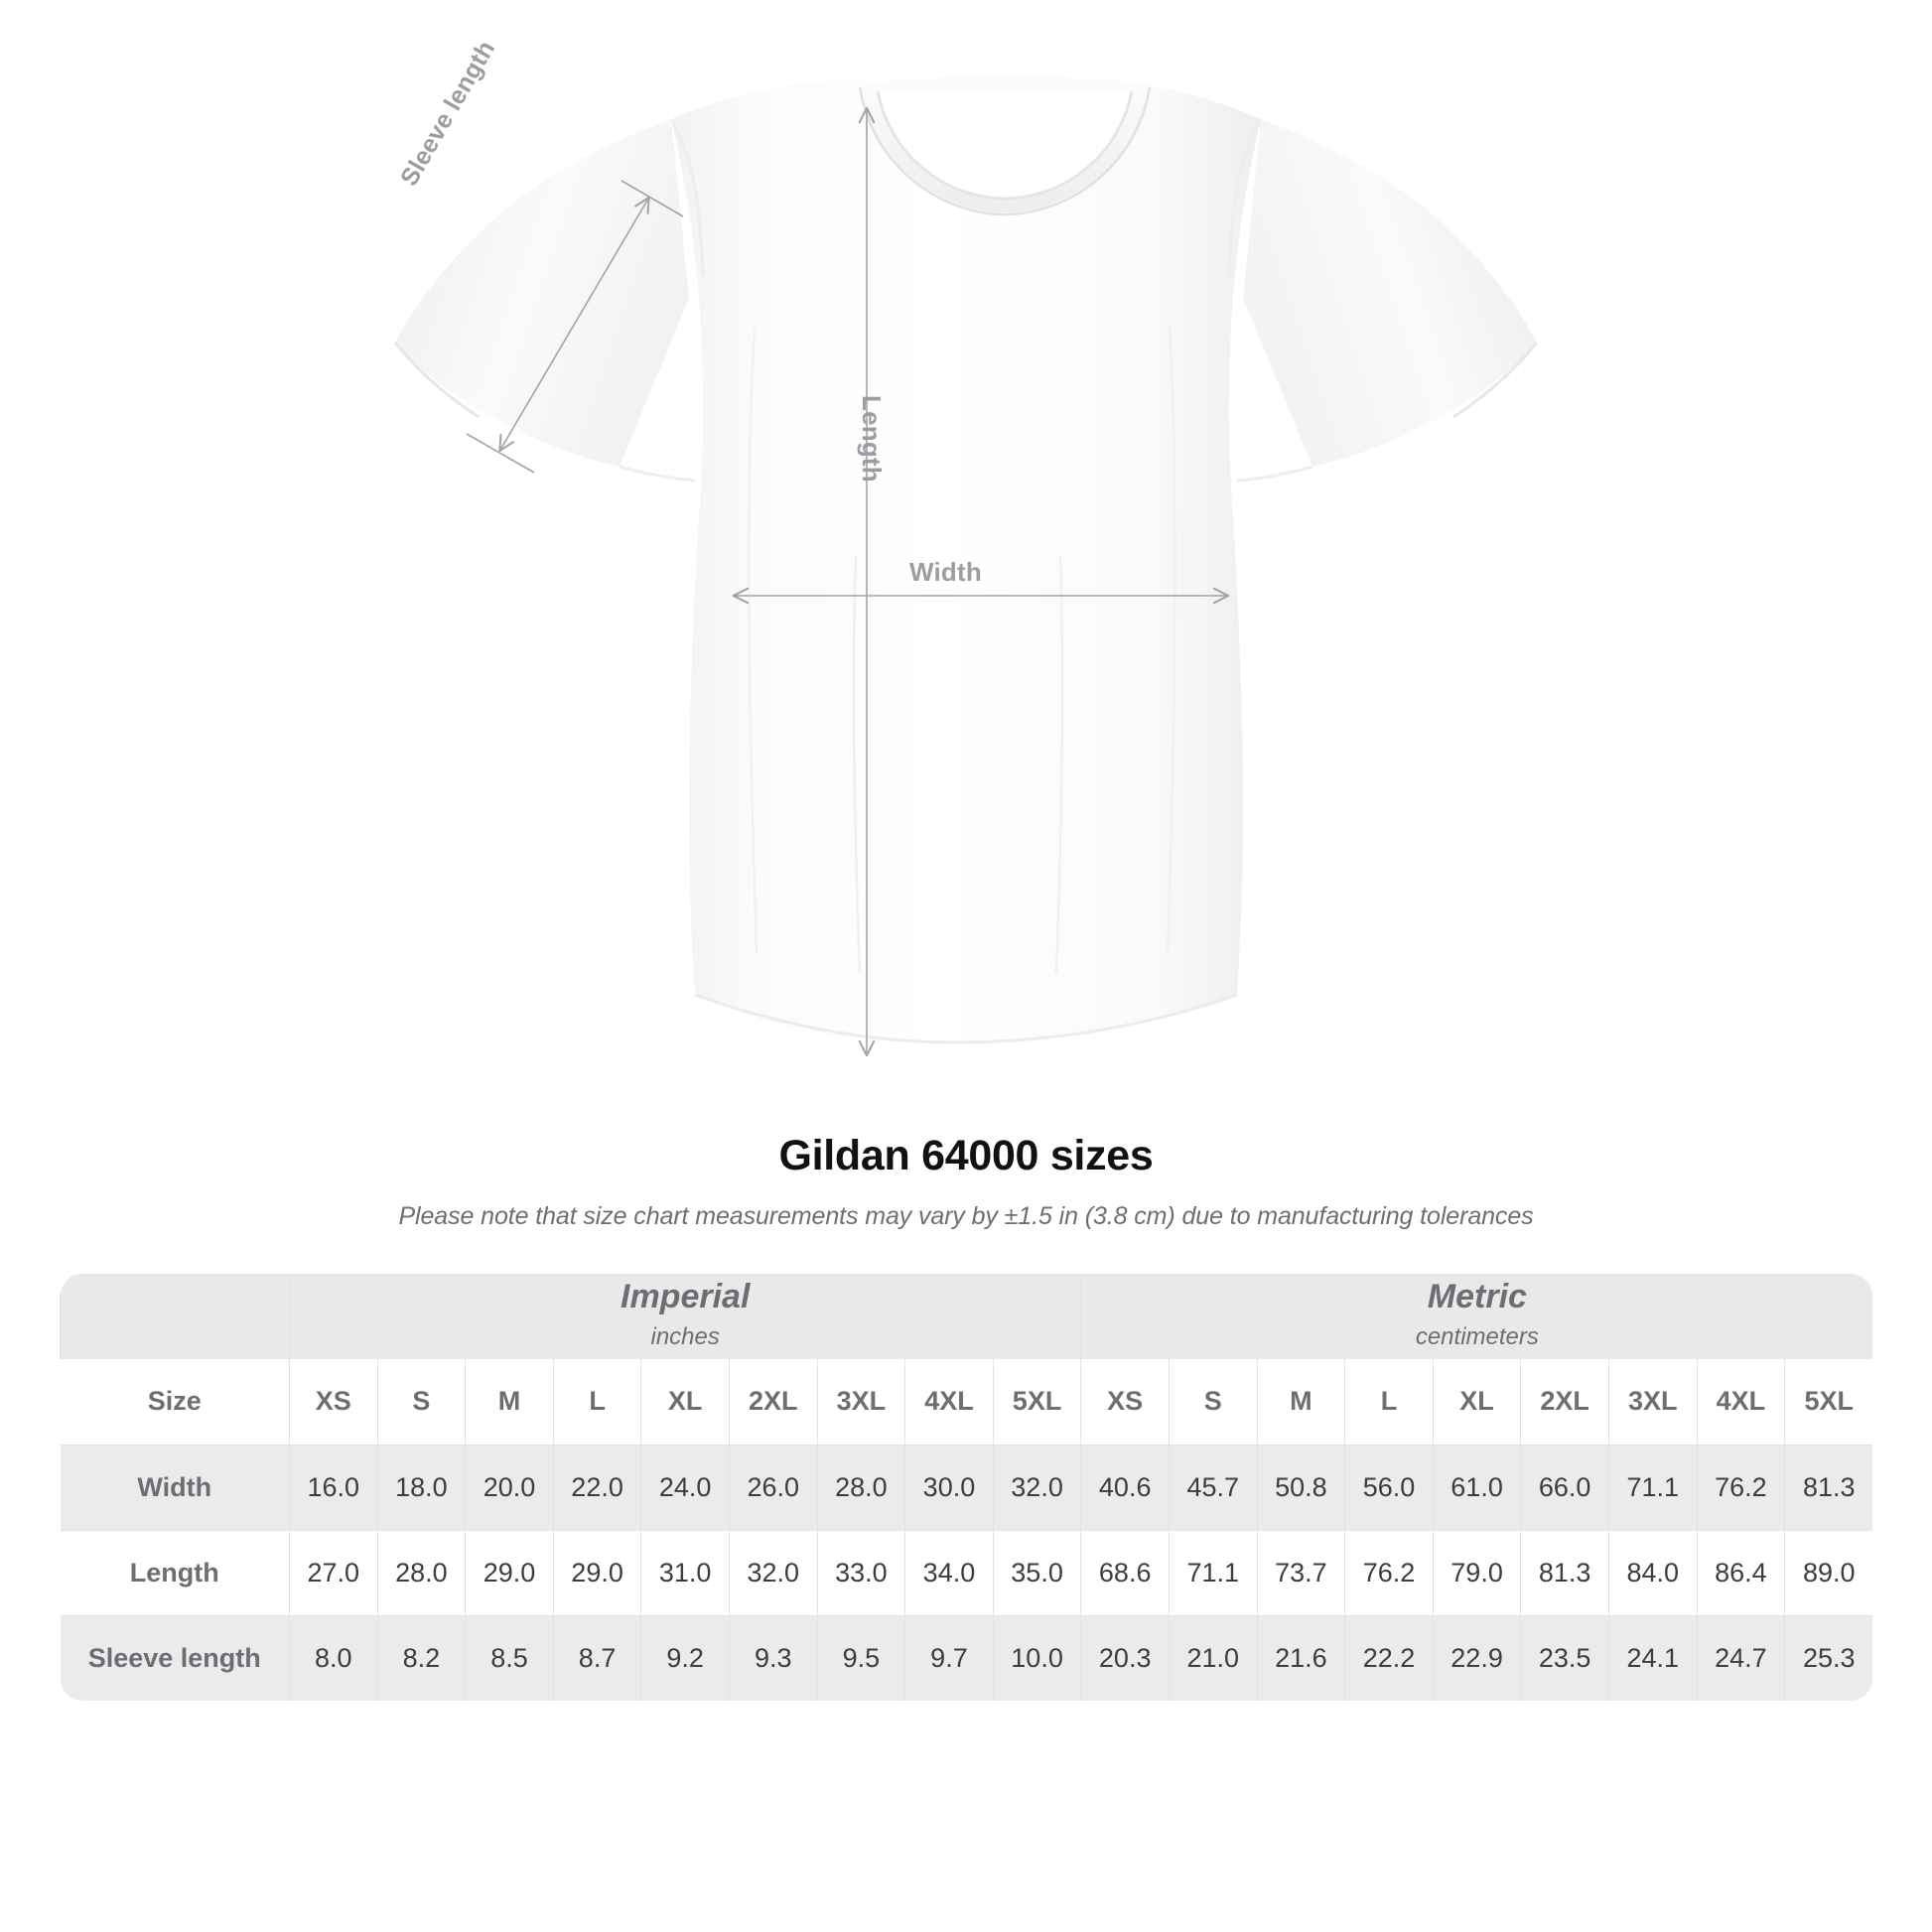 The image size is (1932, 1932). Describe the element at coordinates (685, 1402) in the screenshot. I see `size-header-imperial-xl: XL` at that location.